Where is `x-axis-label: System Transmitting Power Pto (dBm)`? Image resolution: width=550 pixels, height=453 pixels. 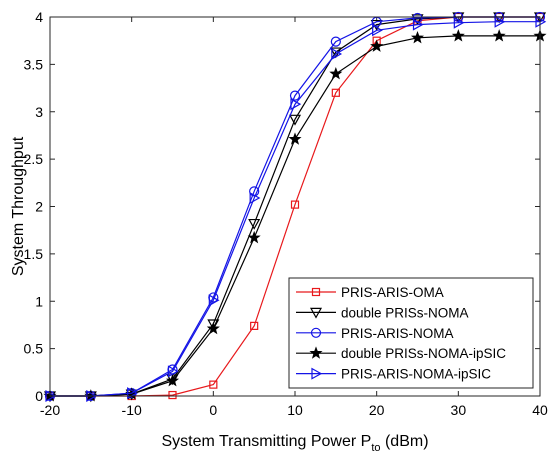
x-axis-label: System Transmitting Power Pto (dBm) is located at coordinates (294, 443).